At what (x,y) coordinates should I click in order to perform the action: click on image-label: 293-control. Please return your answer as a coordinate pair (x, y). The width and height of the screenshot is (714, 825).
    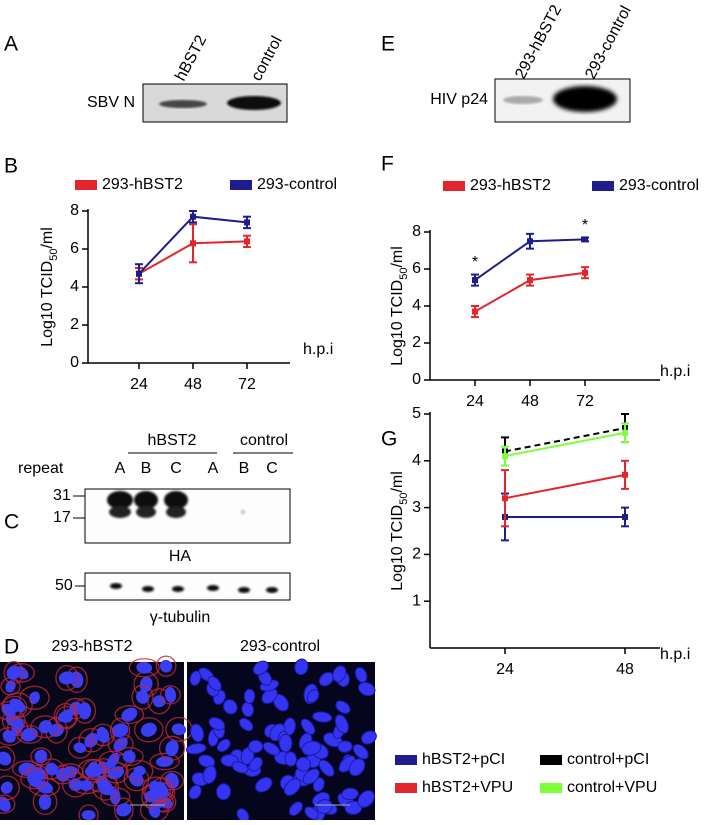
    Looking at the image, I should click on (280, 646).